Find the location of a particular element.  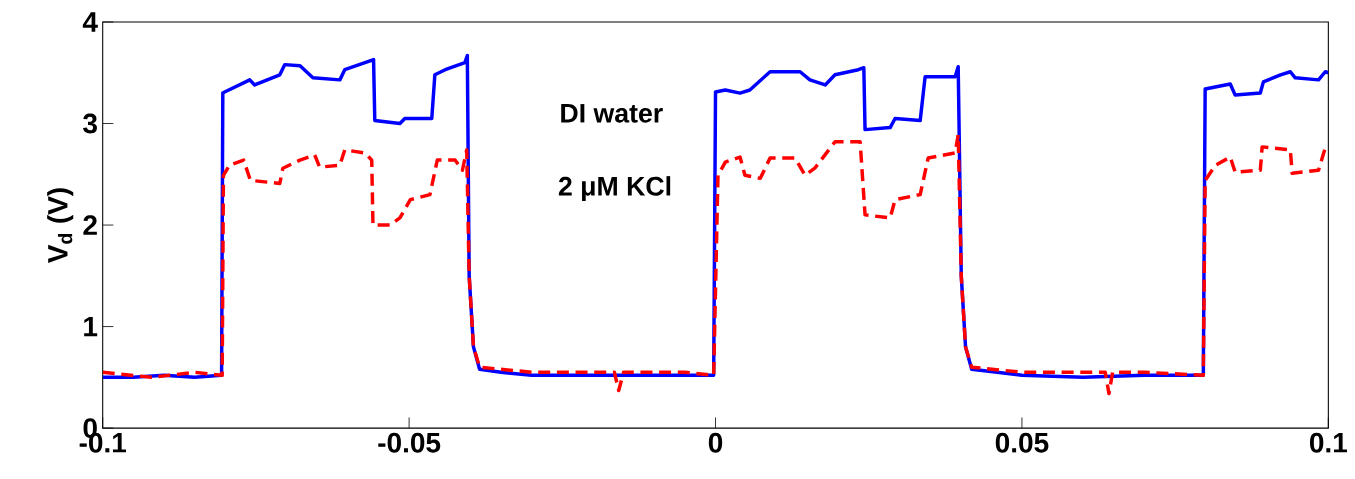

series-label: DI water is located at coordinates (612, 113).